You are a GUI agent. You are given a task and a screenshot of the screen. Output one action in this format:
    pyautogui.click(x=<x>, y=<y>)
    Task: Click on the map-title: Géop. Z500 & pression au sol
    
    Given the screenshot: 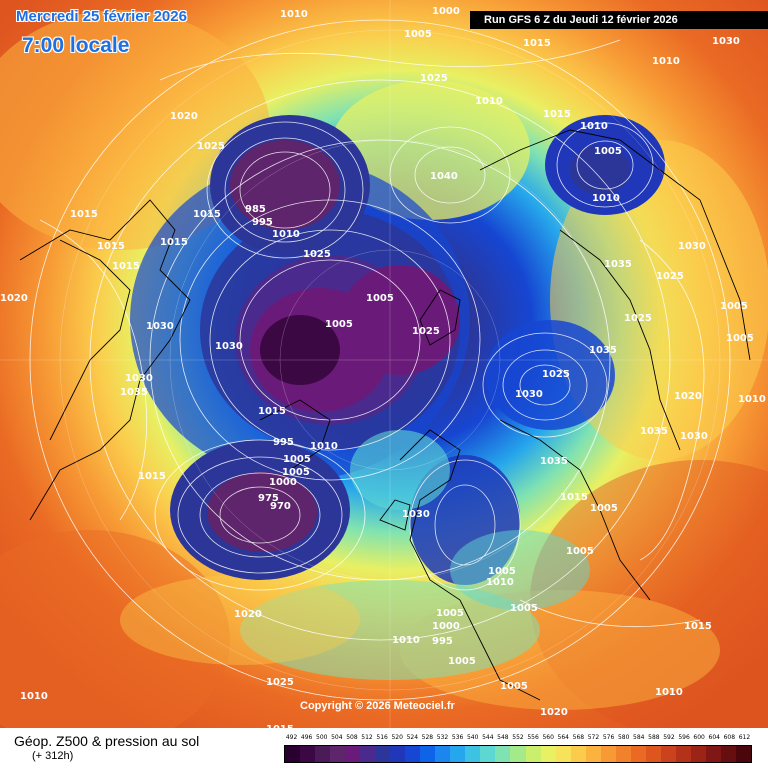 What is the action you would take?
    pyautogui.click(x=107, y=741)
    